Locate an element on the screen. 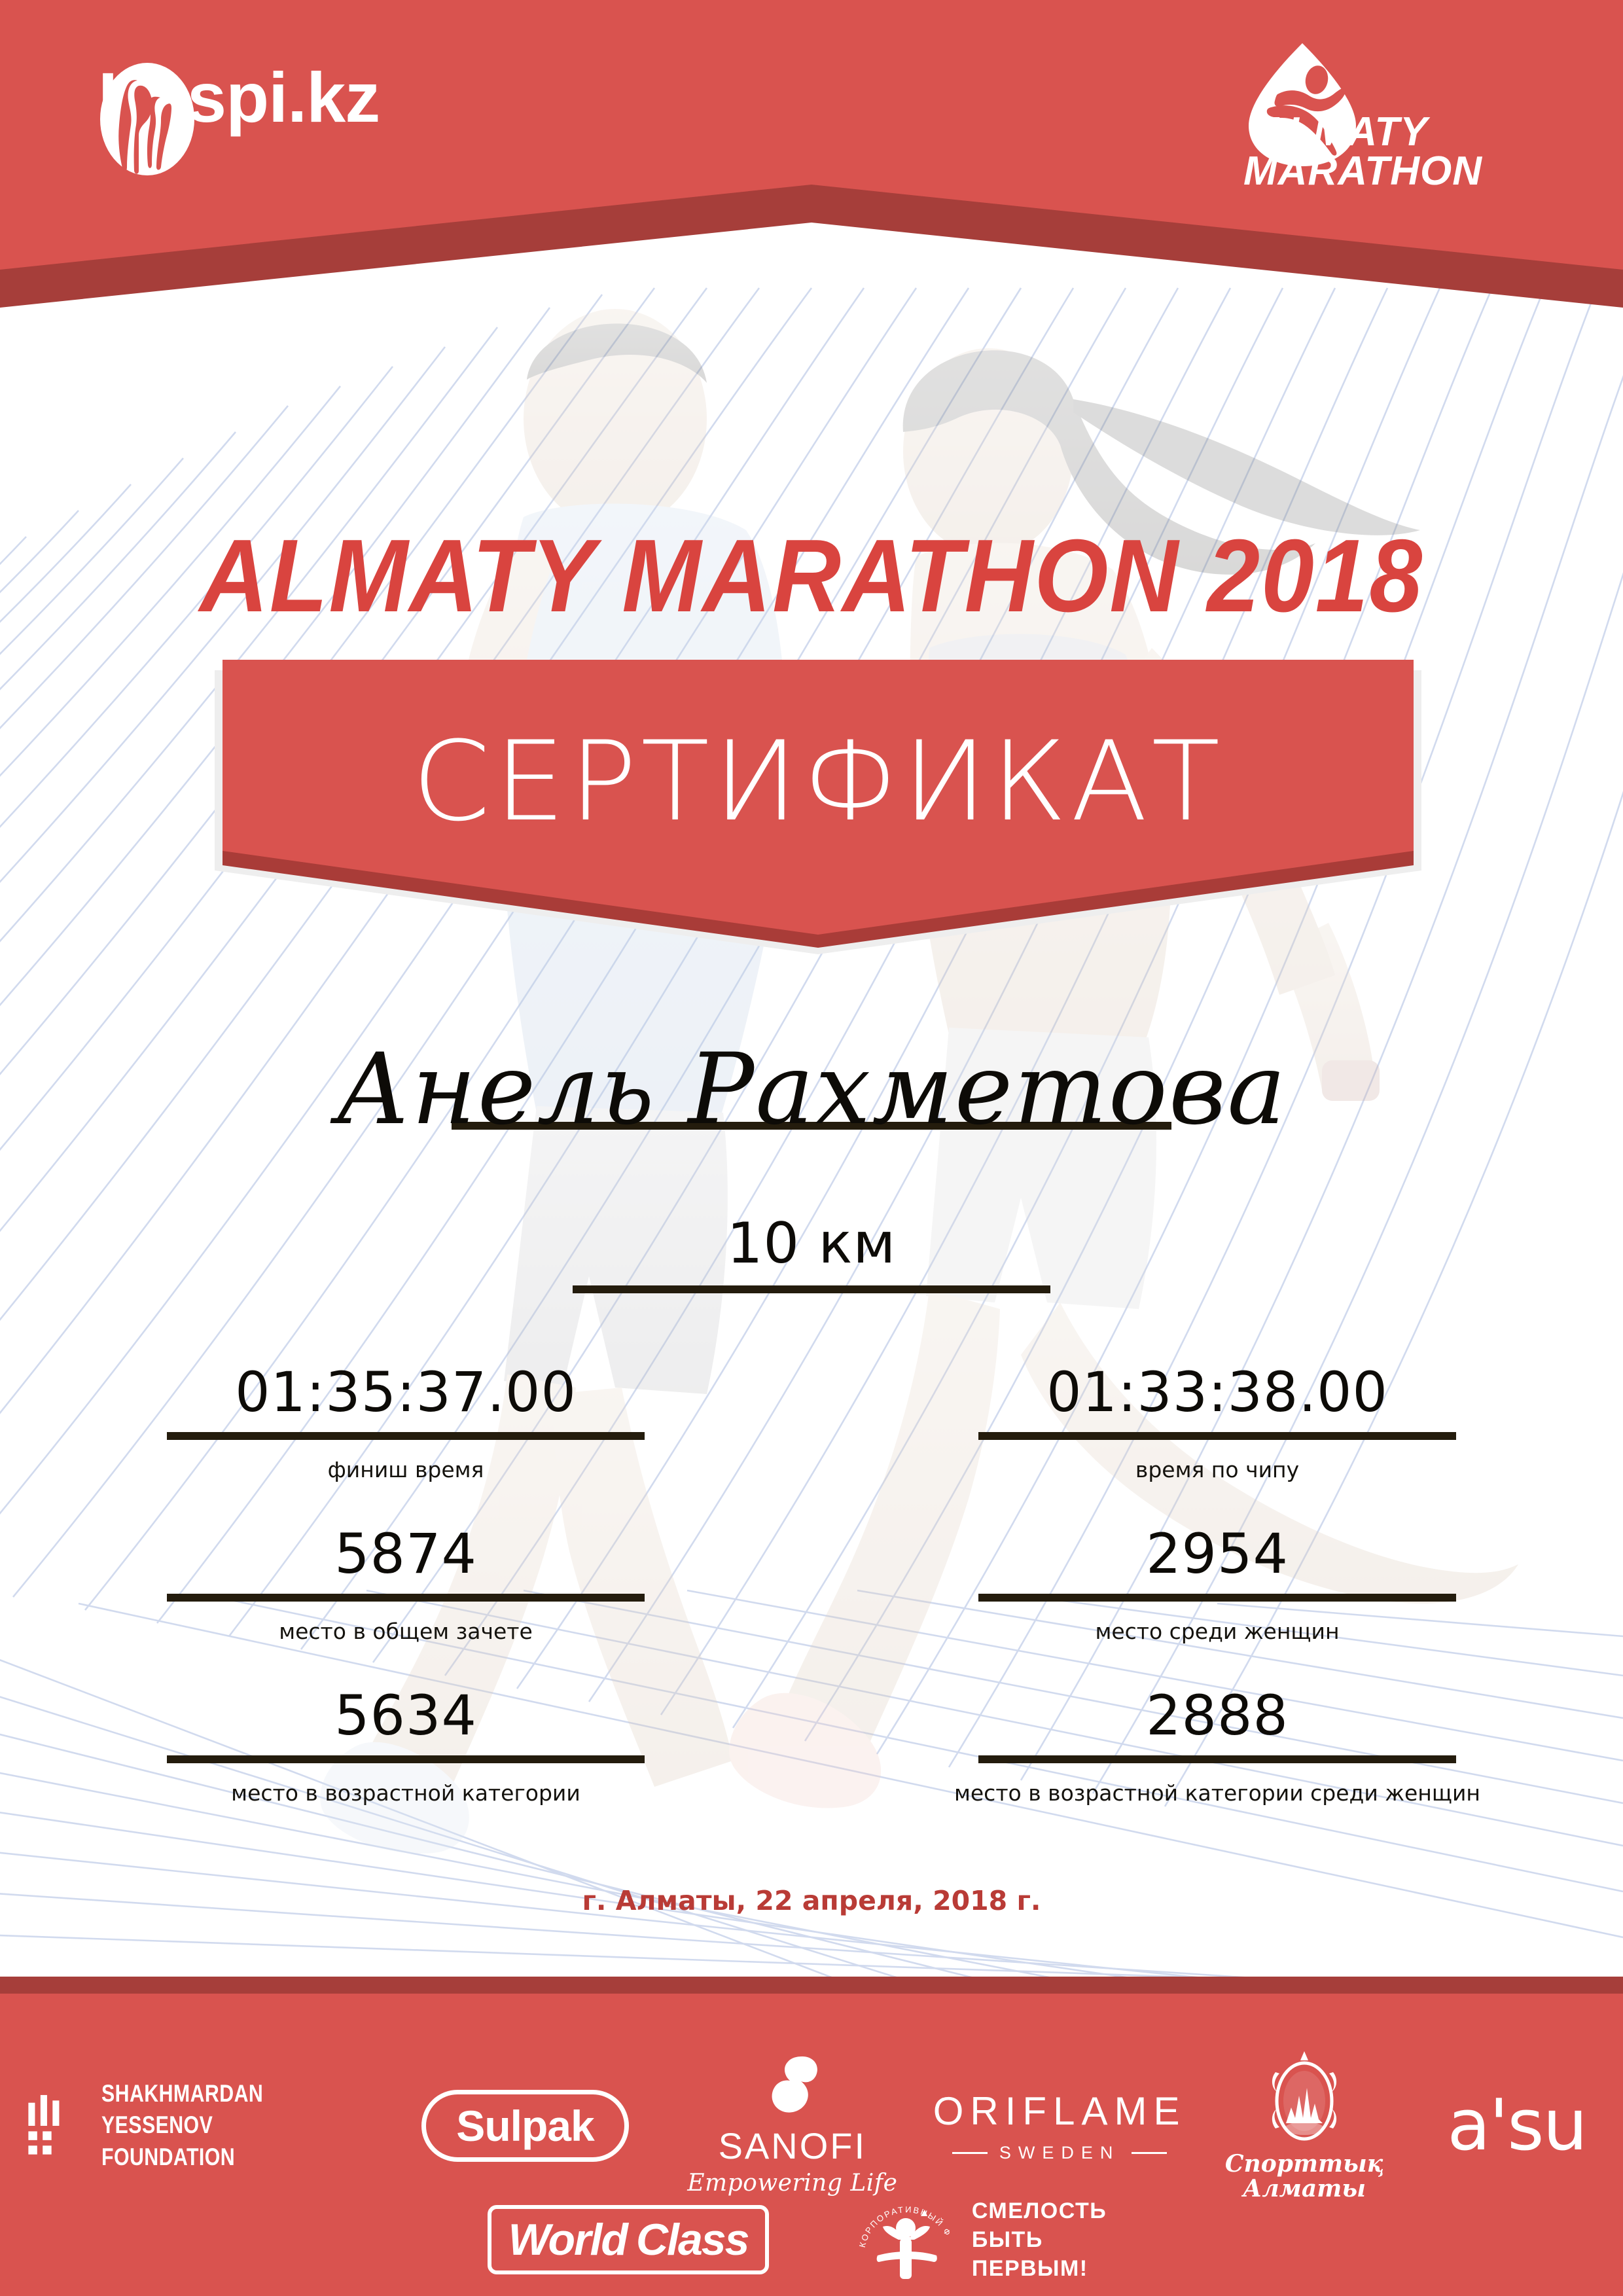  oriflame-sub: SWEDEN is located at coordinates (1060, 2153).